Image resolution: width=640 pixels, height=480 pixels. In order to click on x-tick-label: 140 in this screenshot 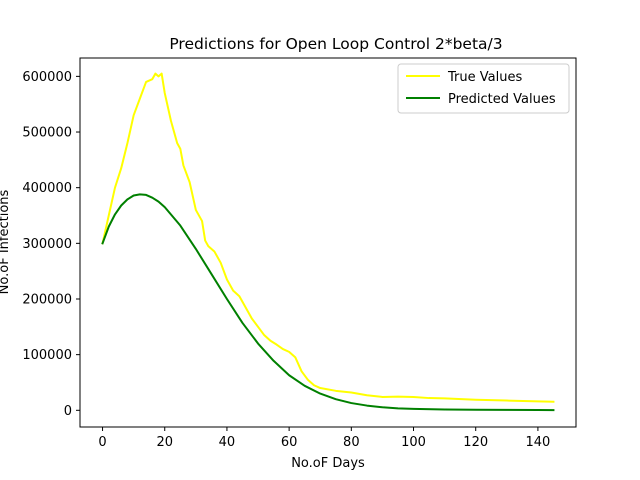, I will do `click(537, 442)`.